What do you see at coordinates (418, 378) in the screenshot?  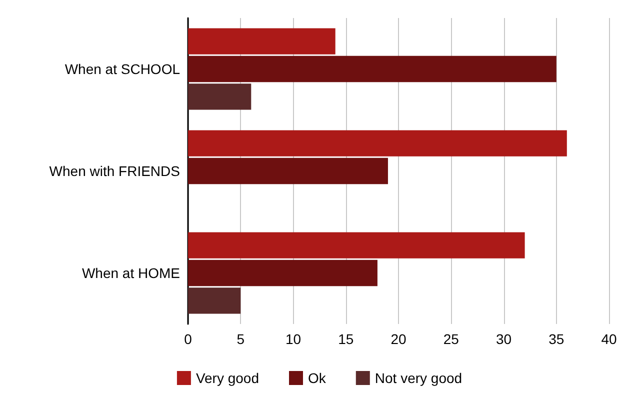 I see `legend-label: Not very good` at bounding box center [418, 378].